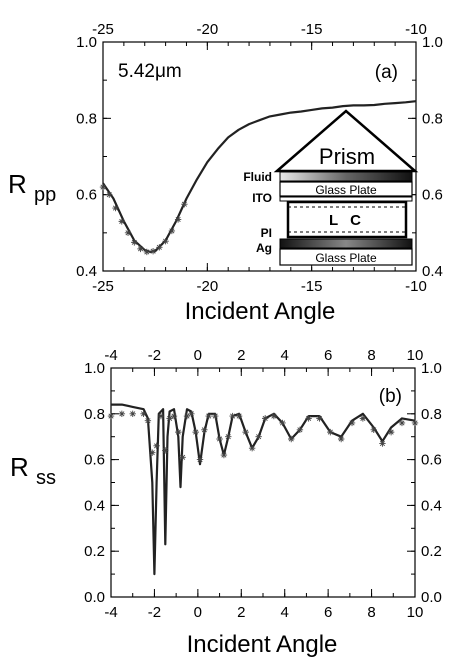 The width and height of the screenshot is (458, 660). What do you see at coordinates (241, 355) in the screenshot?
I see `x-tick-label-top: 2` at bounding box center [241, 355].